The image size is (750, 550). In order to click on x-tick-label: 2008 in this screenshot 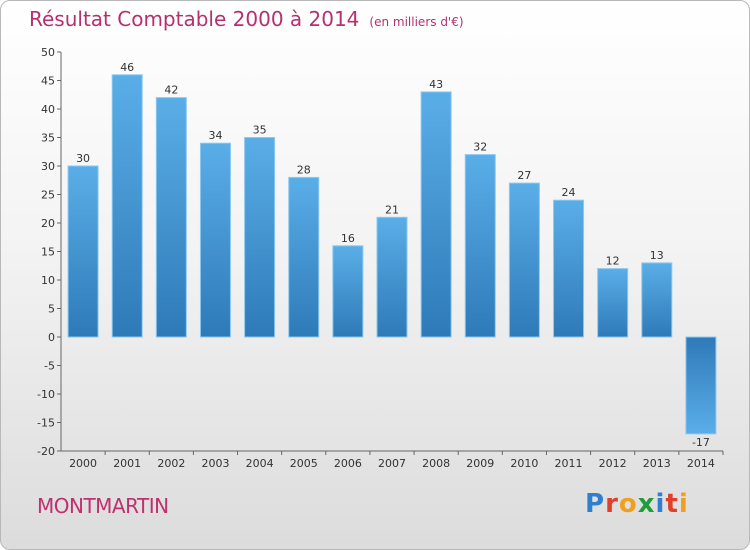, I will do `click(436, 463)`.